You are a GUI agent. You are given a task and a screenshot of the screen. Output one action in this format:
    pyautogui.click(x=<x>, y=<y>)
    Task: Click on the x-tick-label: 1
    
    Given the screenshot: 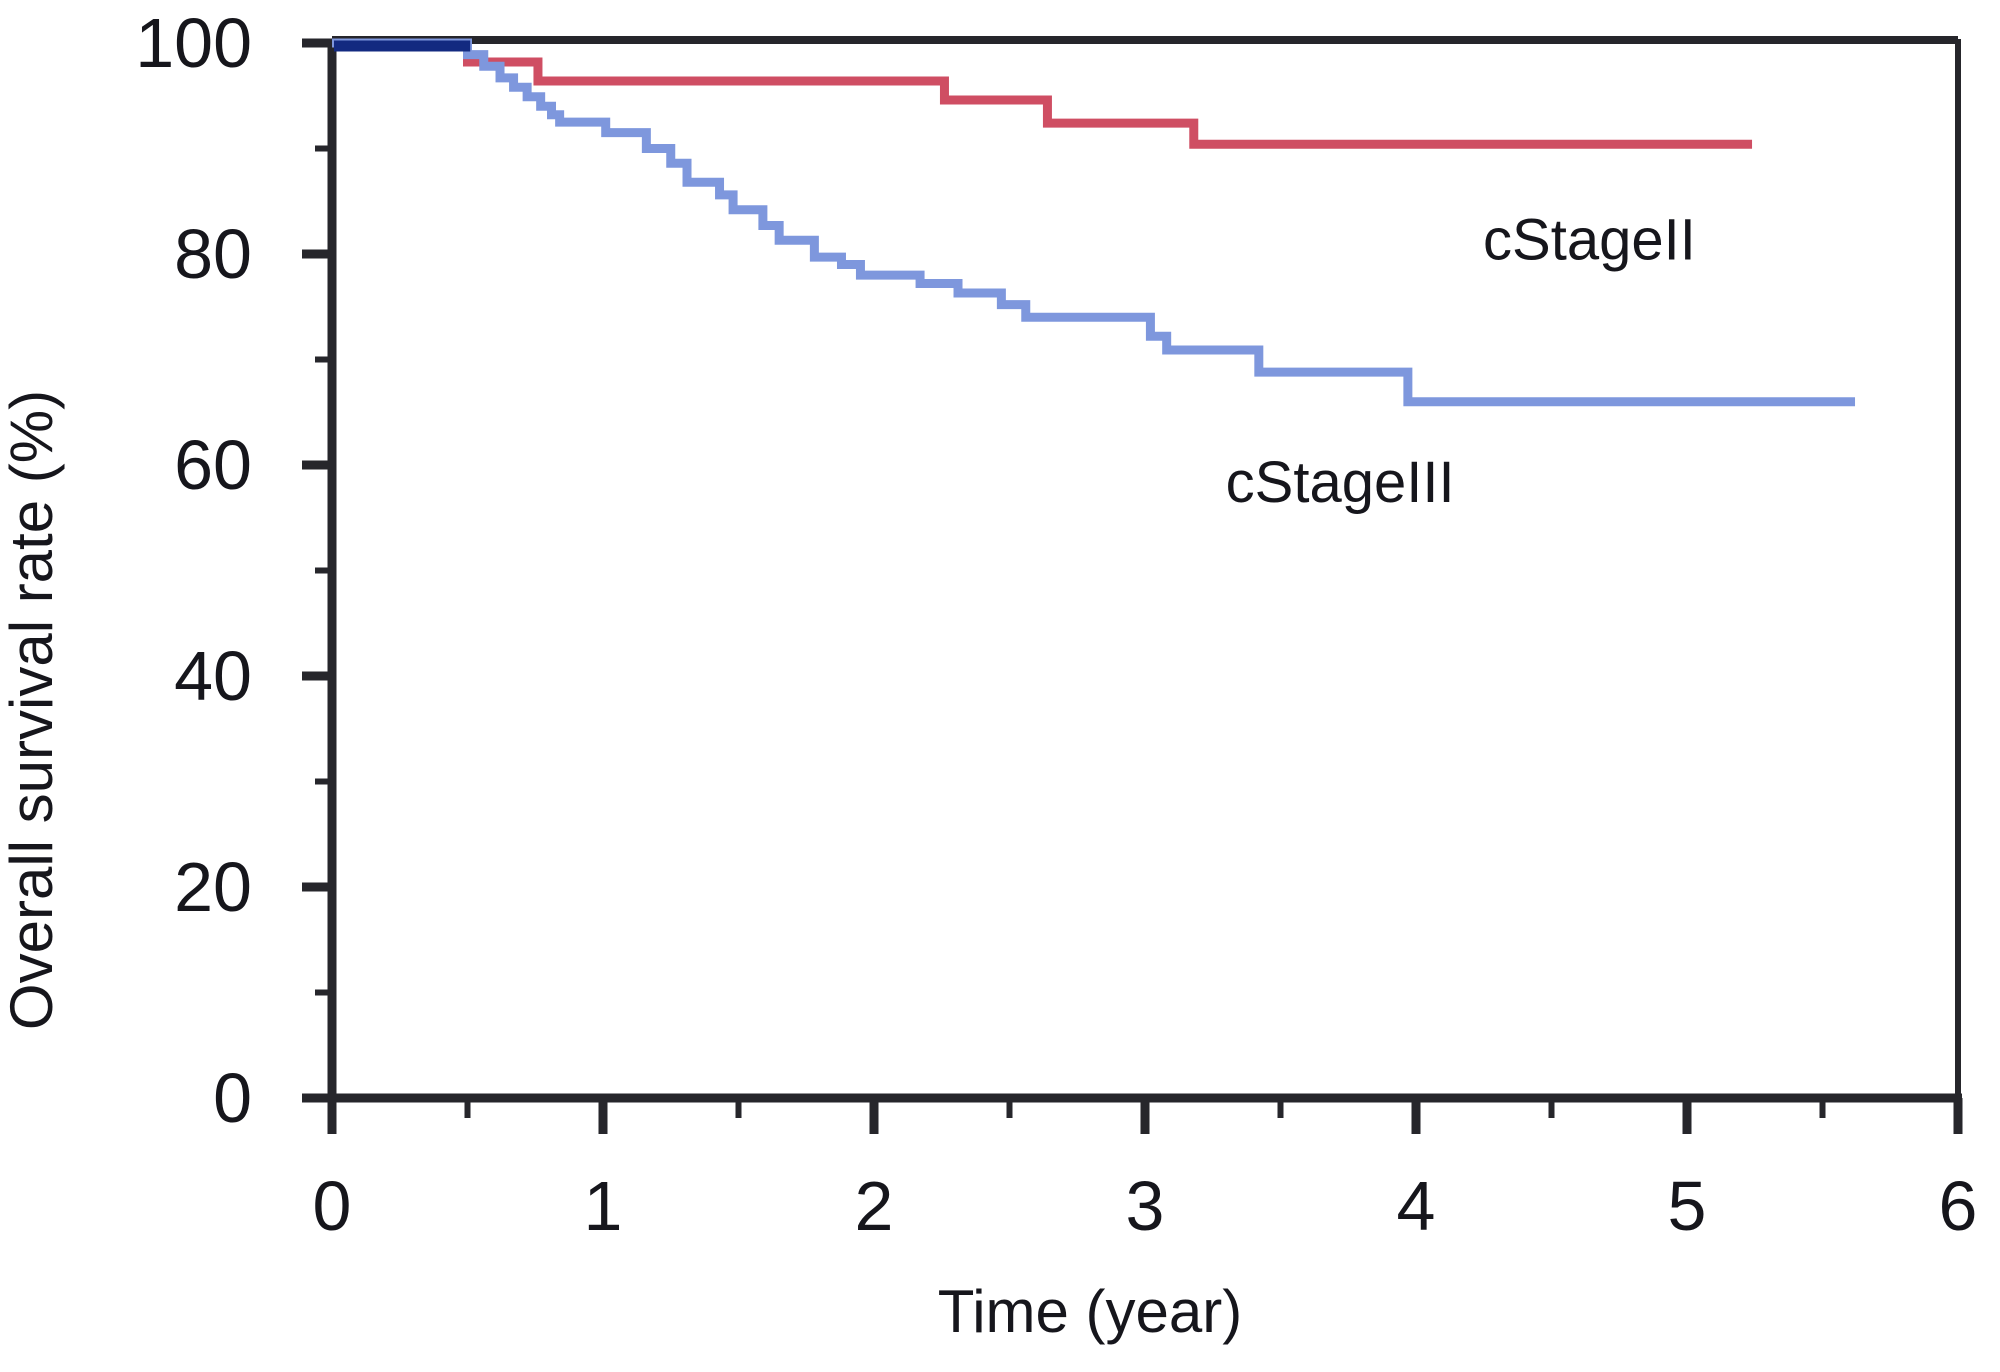 What is the action you would take?
    pyautogui.click(x=603, y=1206)
    